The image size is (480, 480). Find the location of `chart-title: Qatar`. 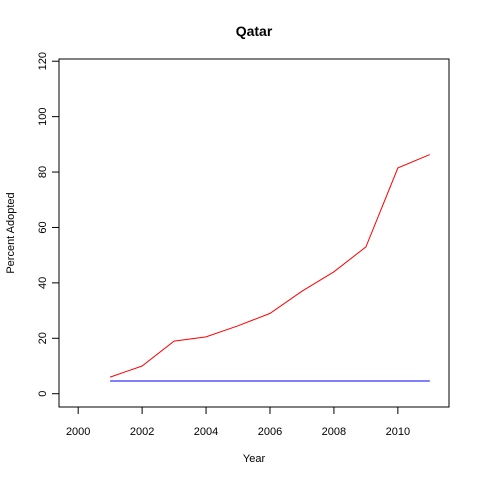

chart-title: Qatar is located at coordinates (254, 31).